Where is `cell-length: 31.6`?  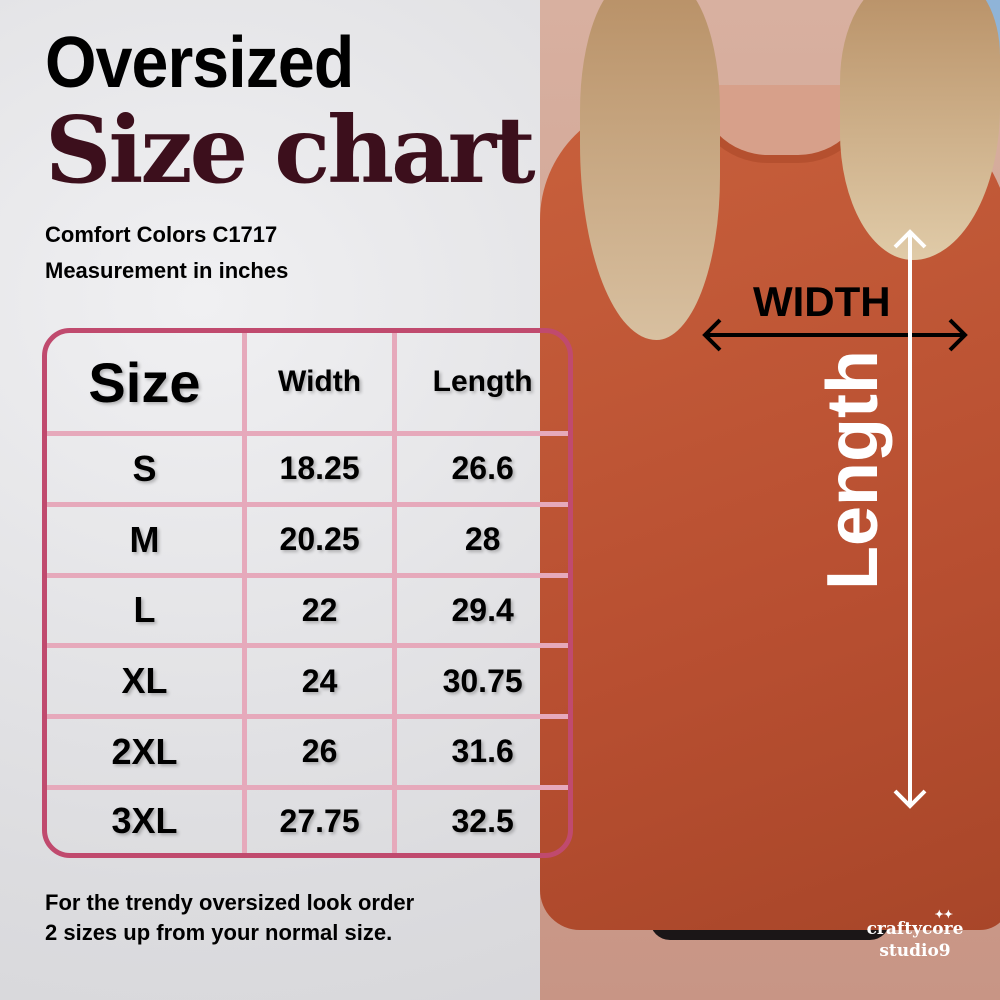 cell-length: 31.6 is located at coordinates (482, 754).